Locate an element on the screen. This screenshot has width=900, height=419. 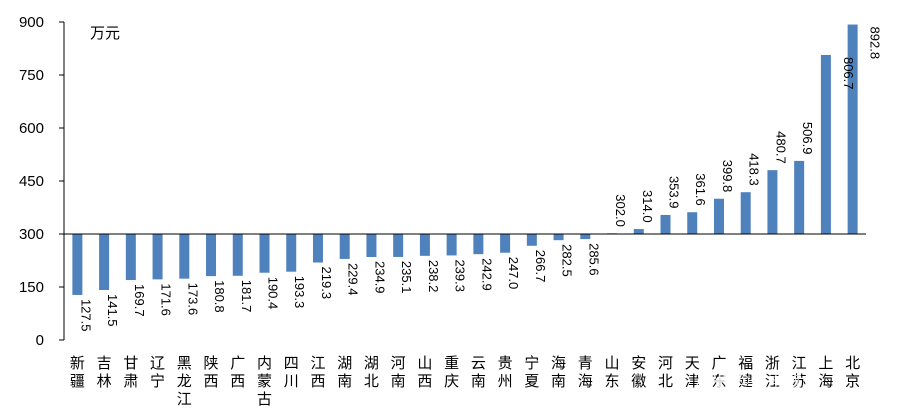
data-label: 169.7 is located at coordinates (139, 300).